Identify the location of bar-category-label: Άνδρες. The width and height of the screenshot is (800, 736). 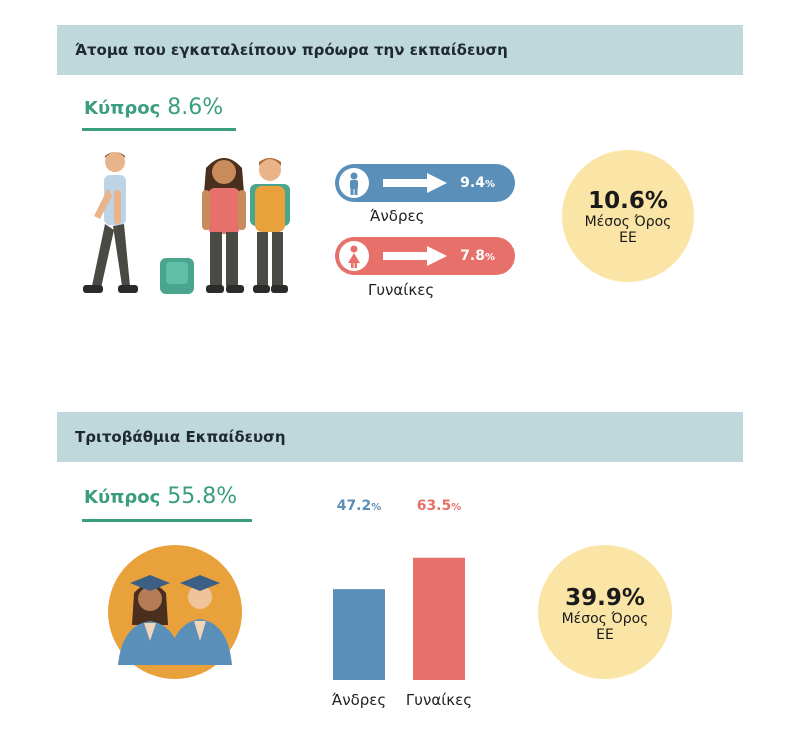
(359, 700).